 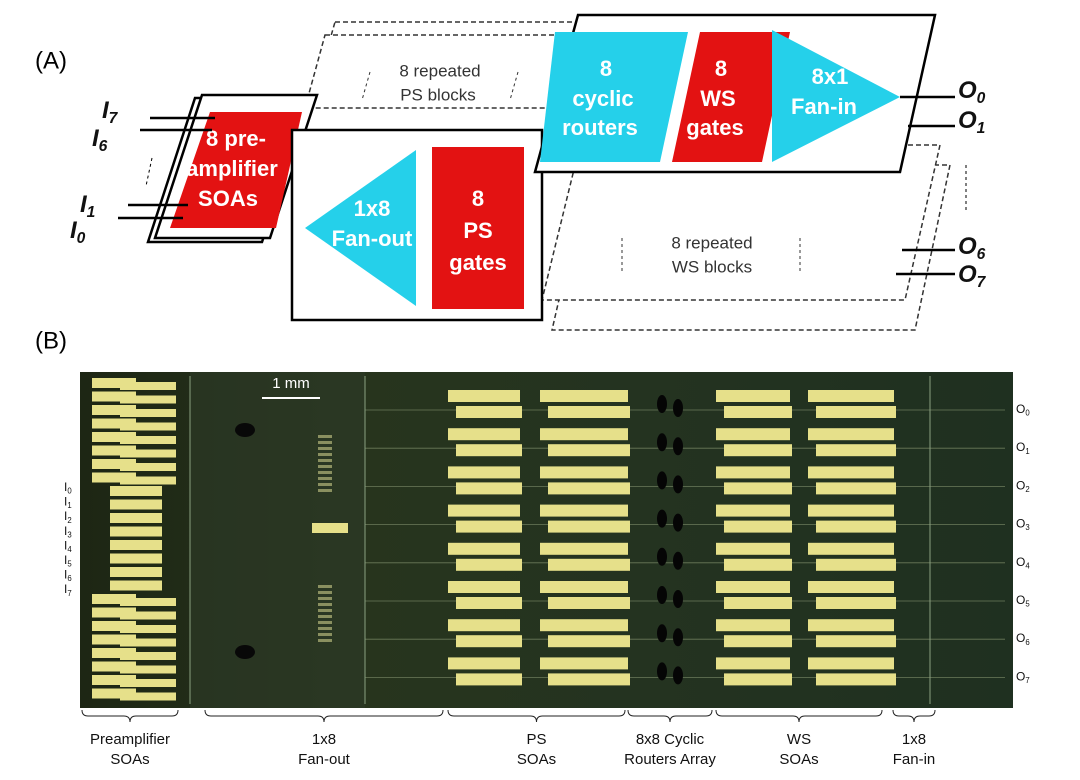 What do you see at coordinates (602, 98) in the screenshot?
I see `routers-text: cyclic` at bounding box center [602, 98].